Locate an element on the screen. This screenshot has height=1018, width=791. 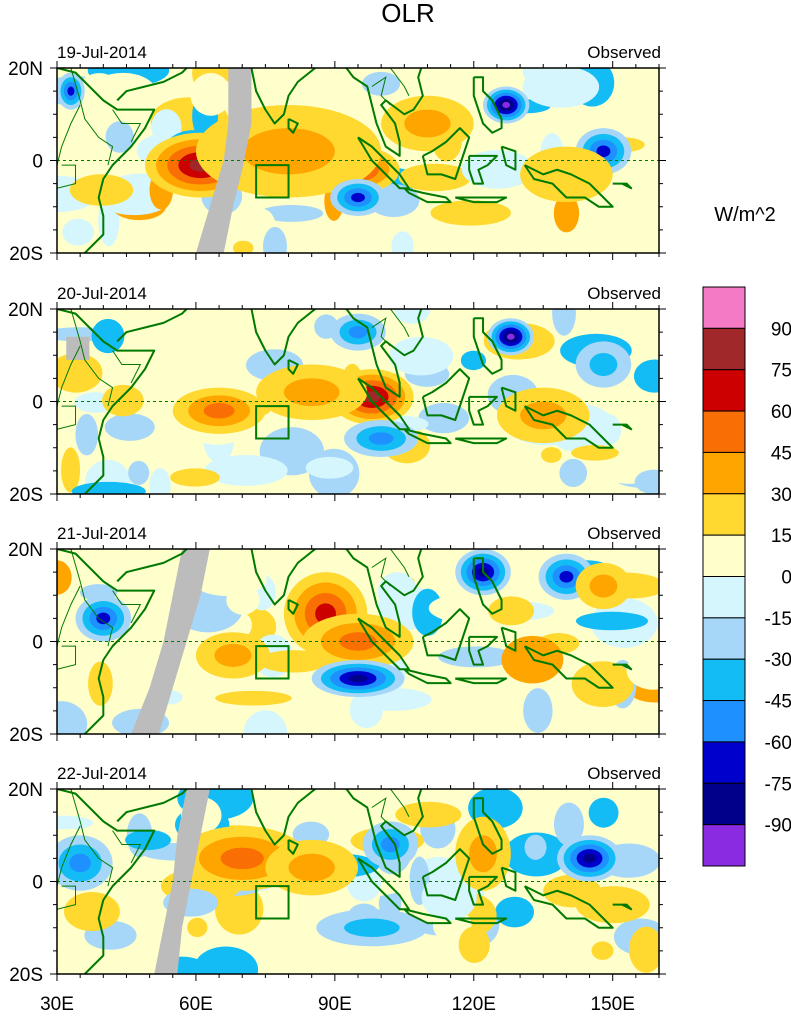
panel-date: 21-Jul-2014 is located at coordinates (102, 533).